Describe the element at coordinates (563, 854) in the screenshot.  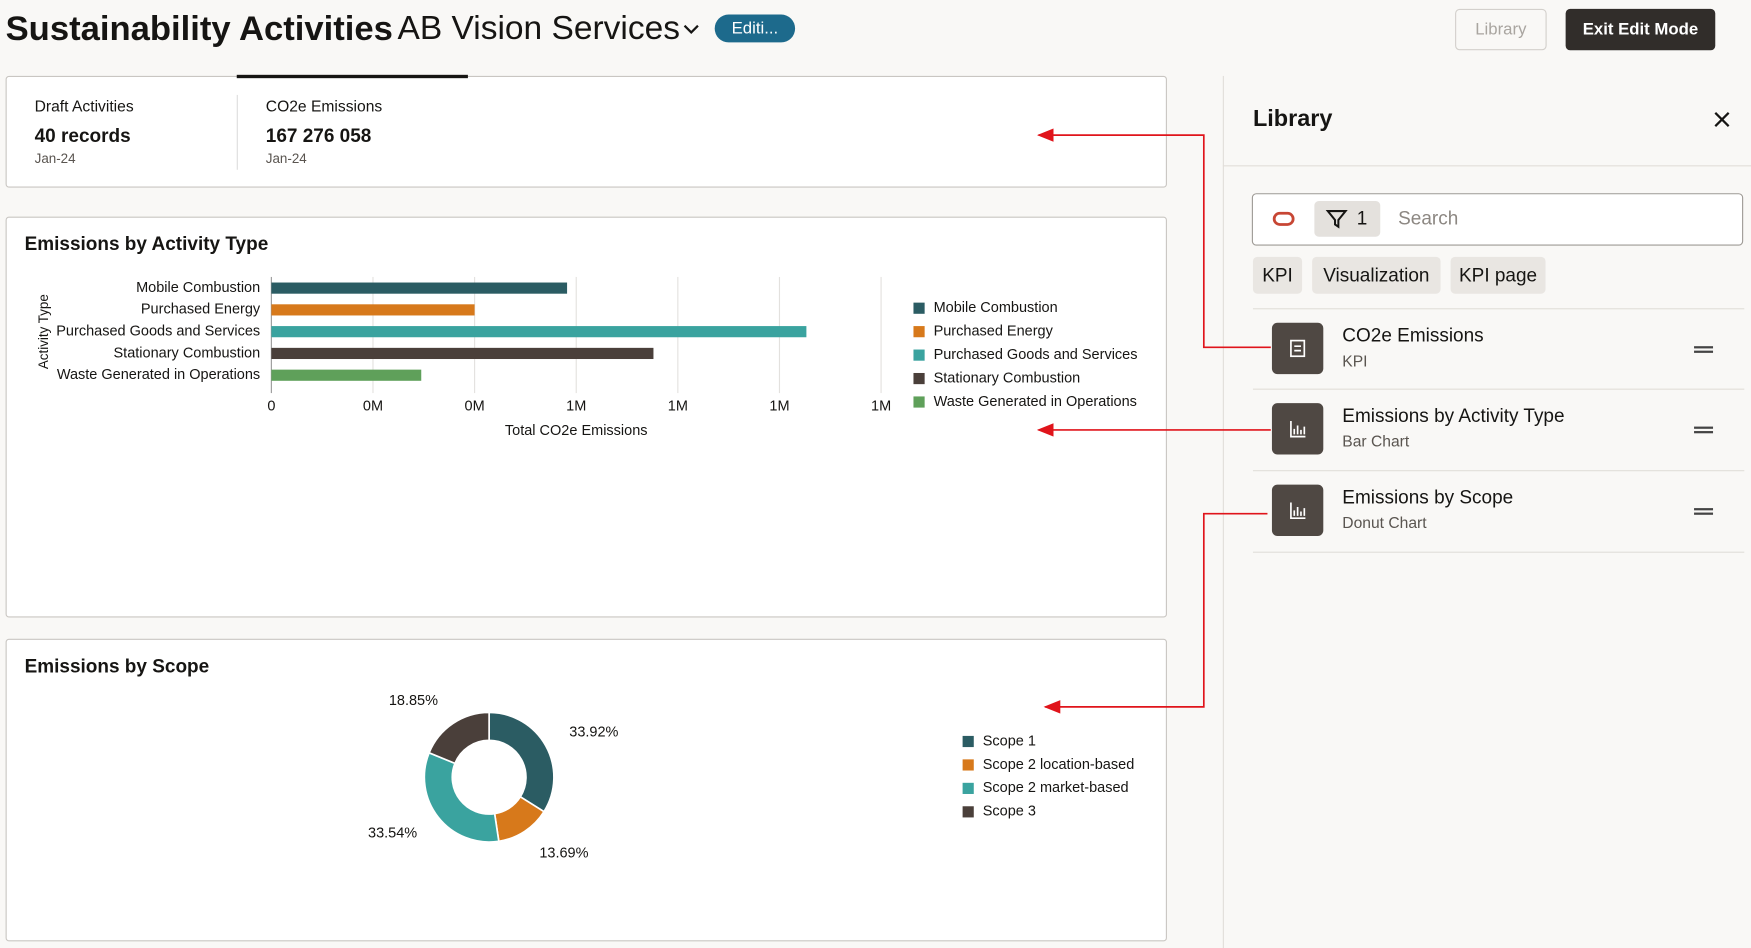
I see `data-label: 13.69%` at that location.